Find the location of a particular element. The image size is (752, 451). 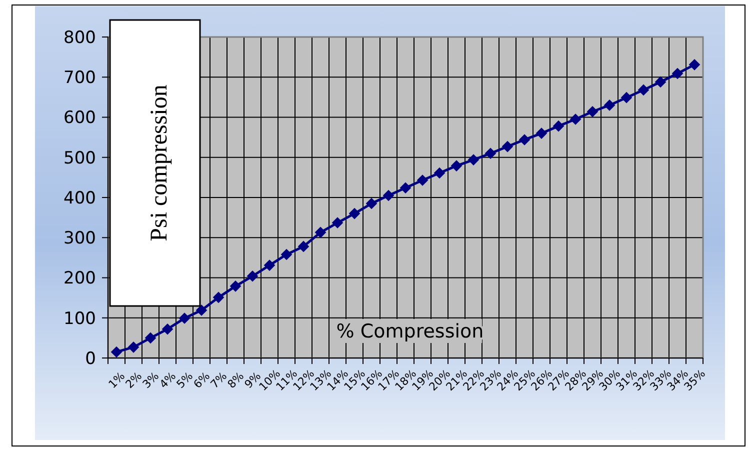

y-tick-label: 500 is located at coordinates (80, 158).